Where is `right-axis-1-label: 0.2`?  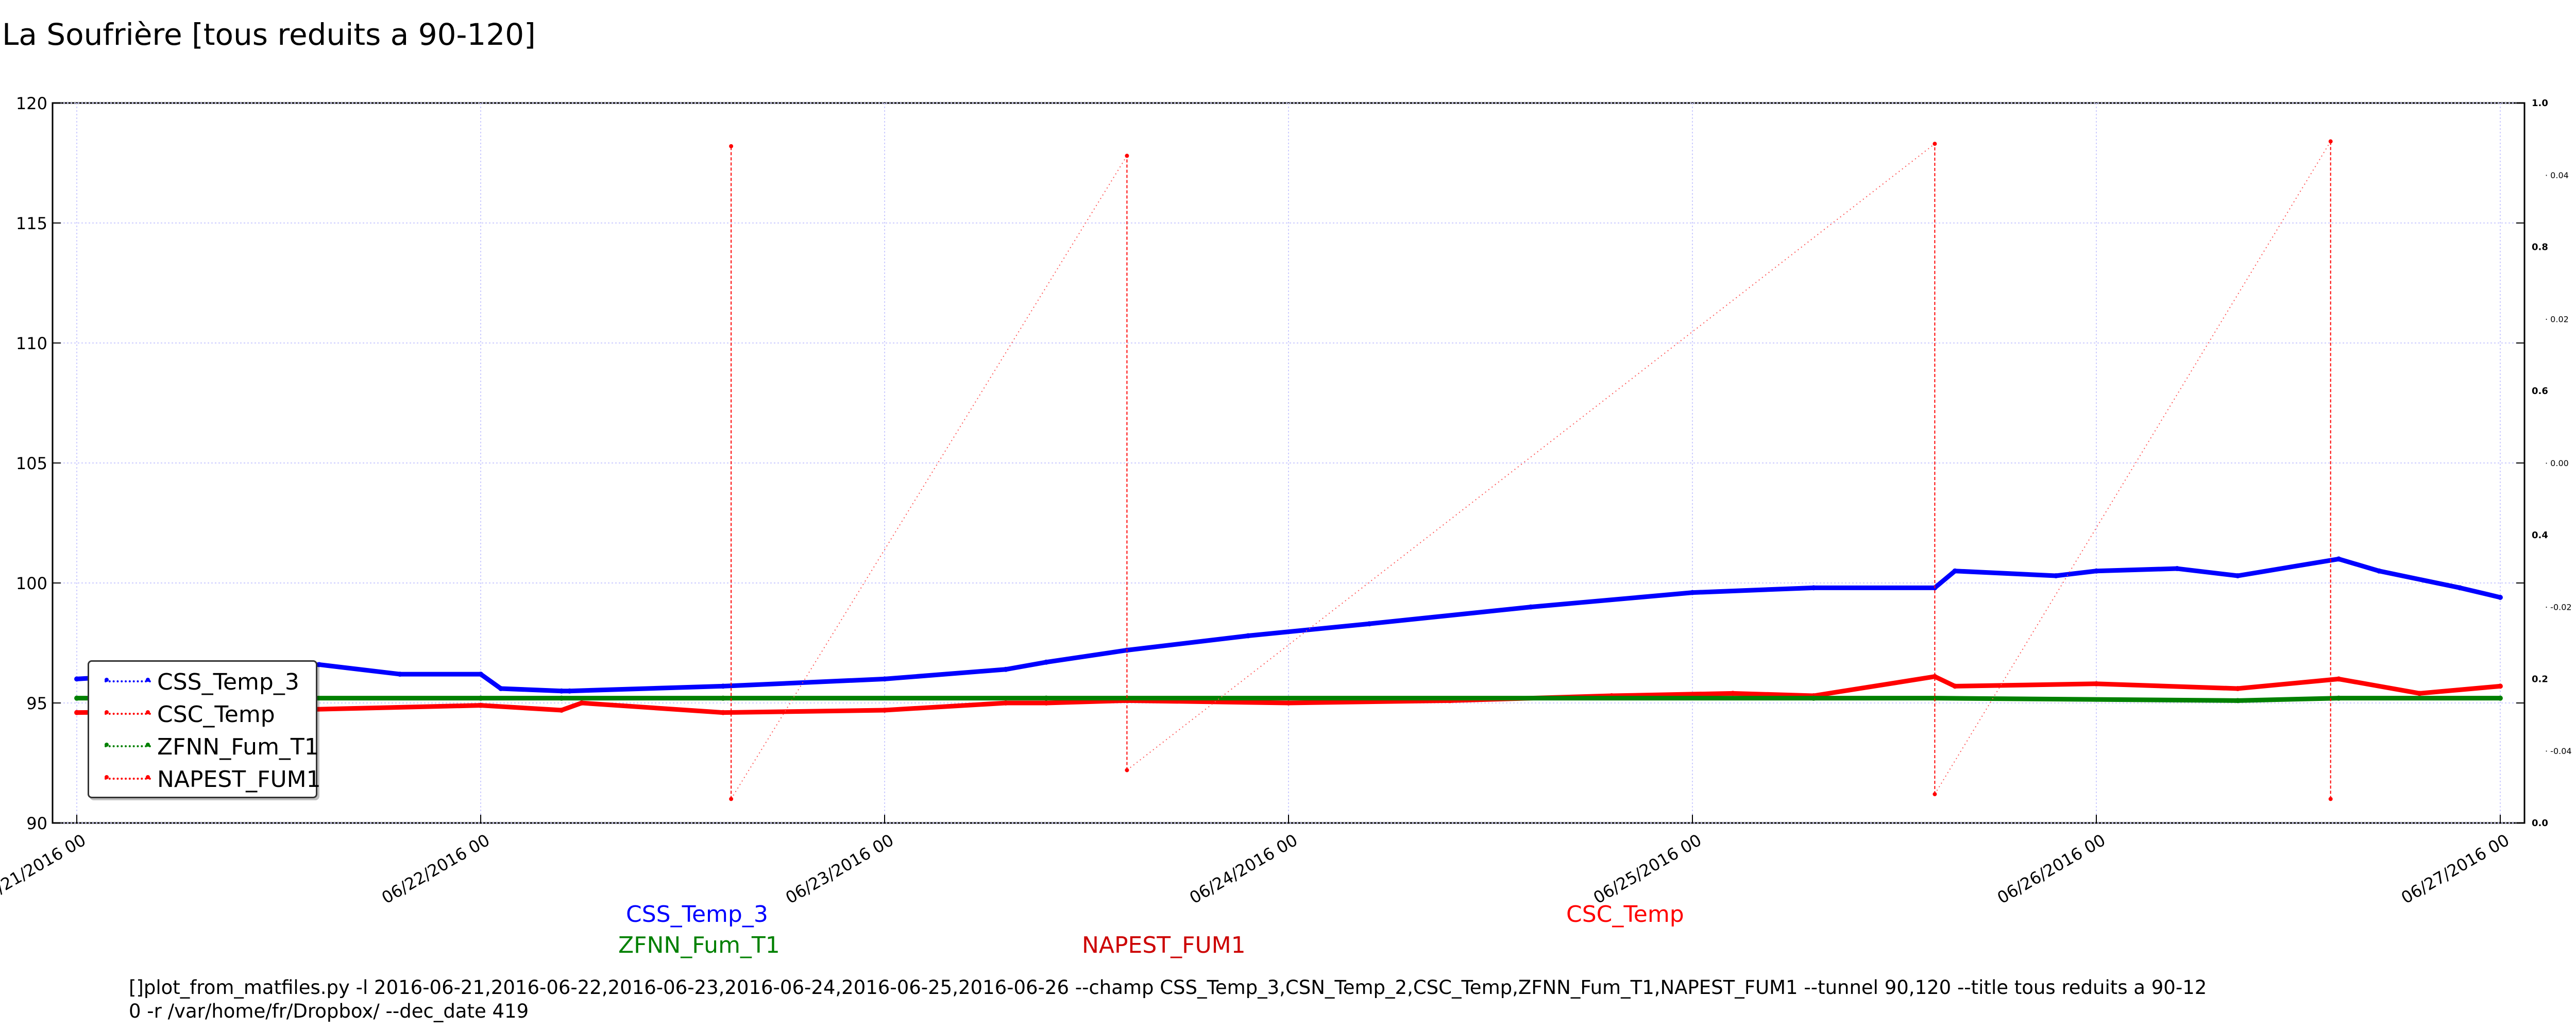
right-axis-1-label: 0.2 is located at coordinates (2540, 679).